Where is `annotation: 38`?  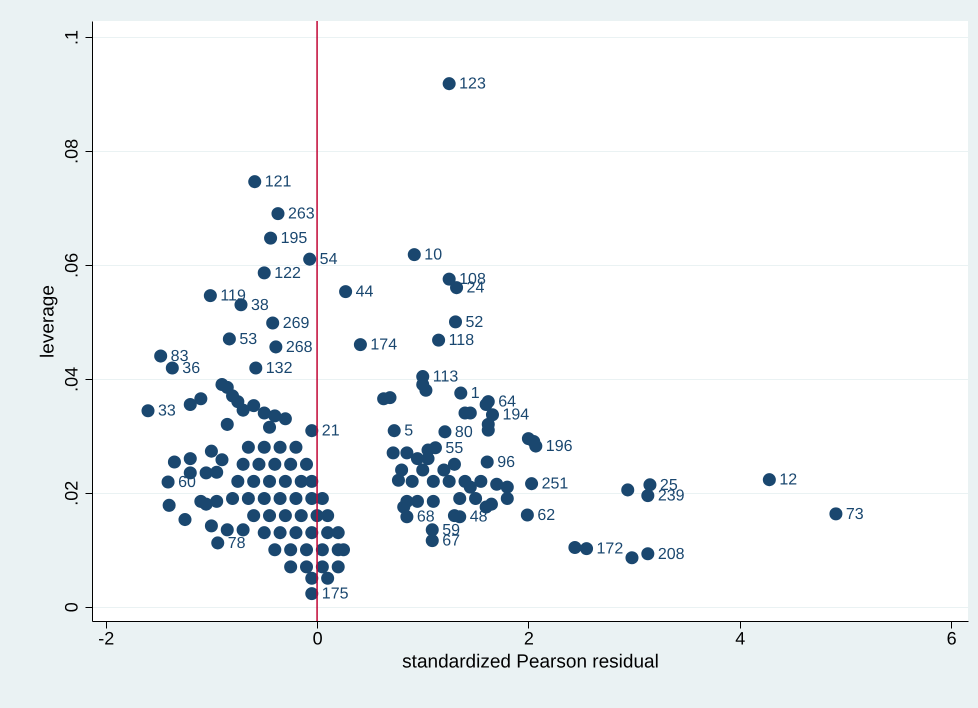 annotation: 38 is located at coordinates (259, 305).